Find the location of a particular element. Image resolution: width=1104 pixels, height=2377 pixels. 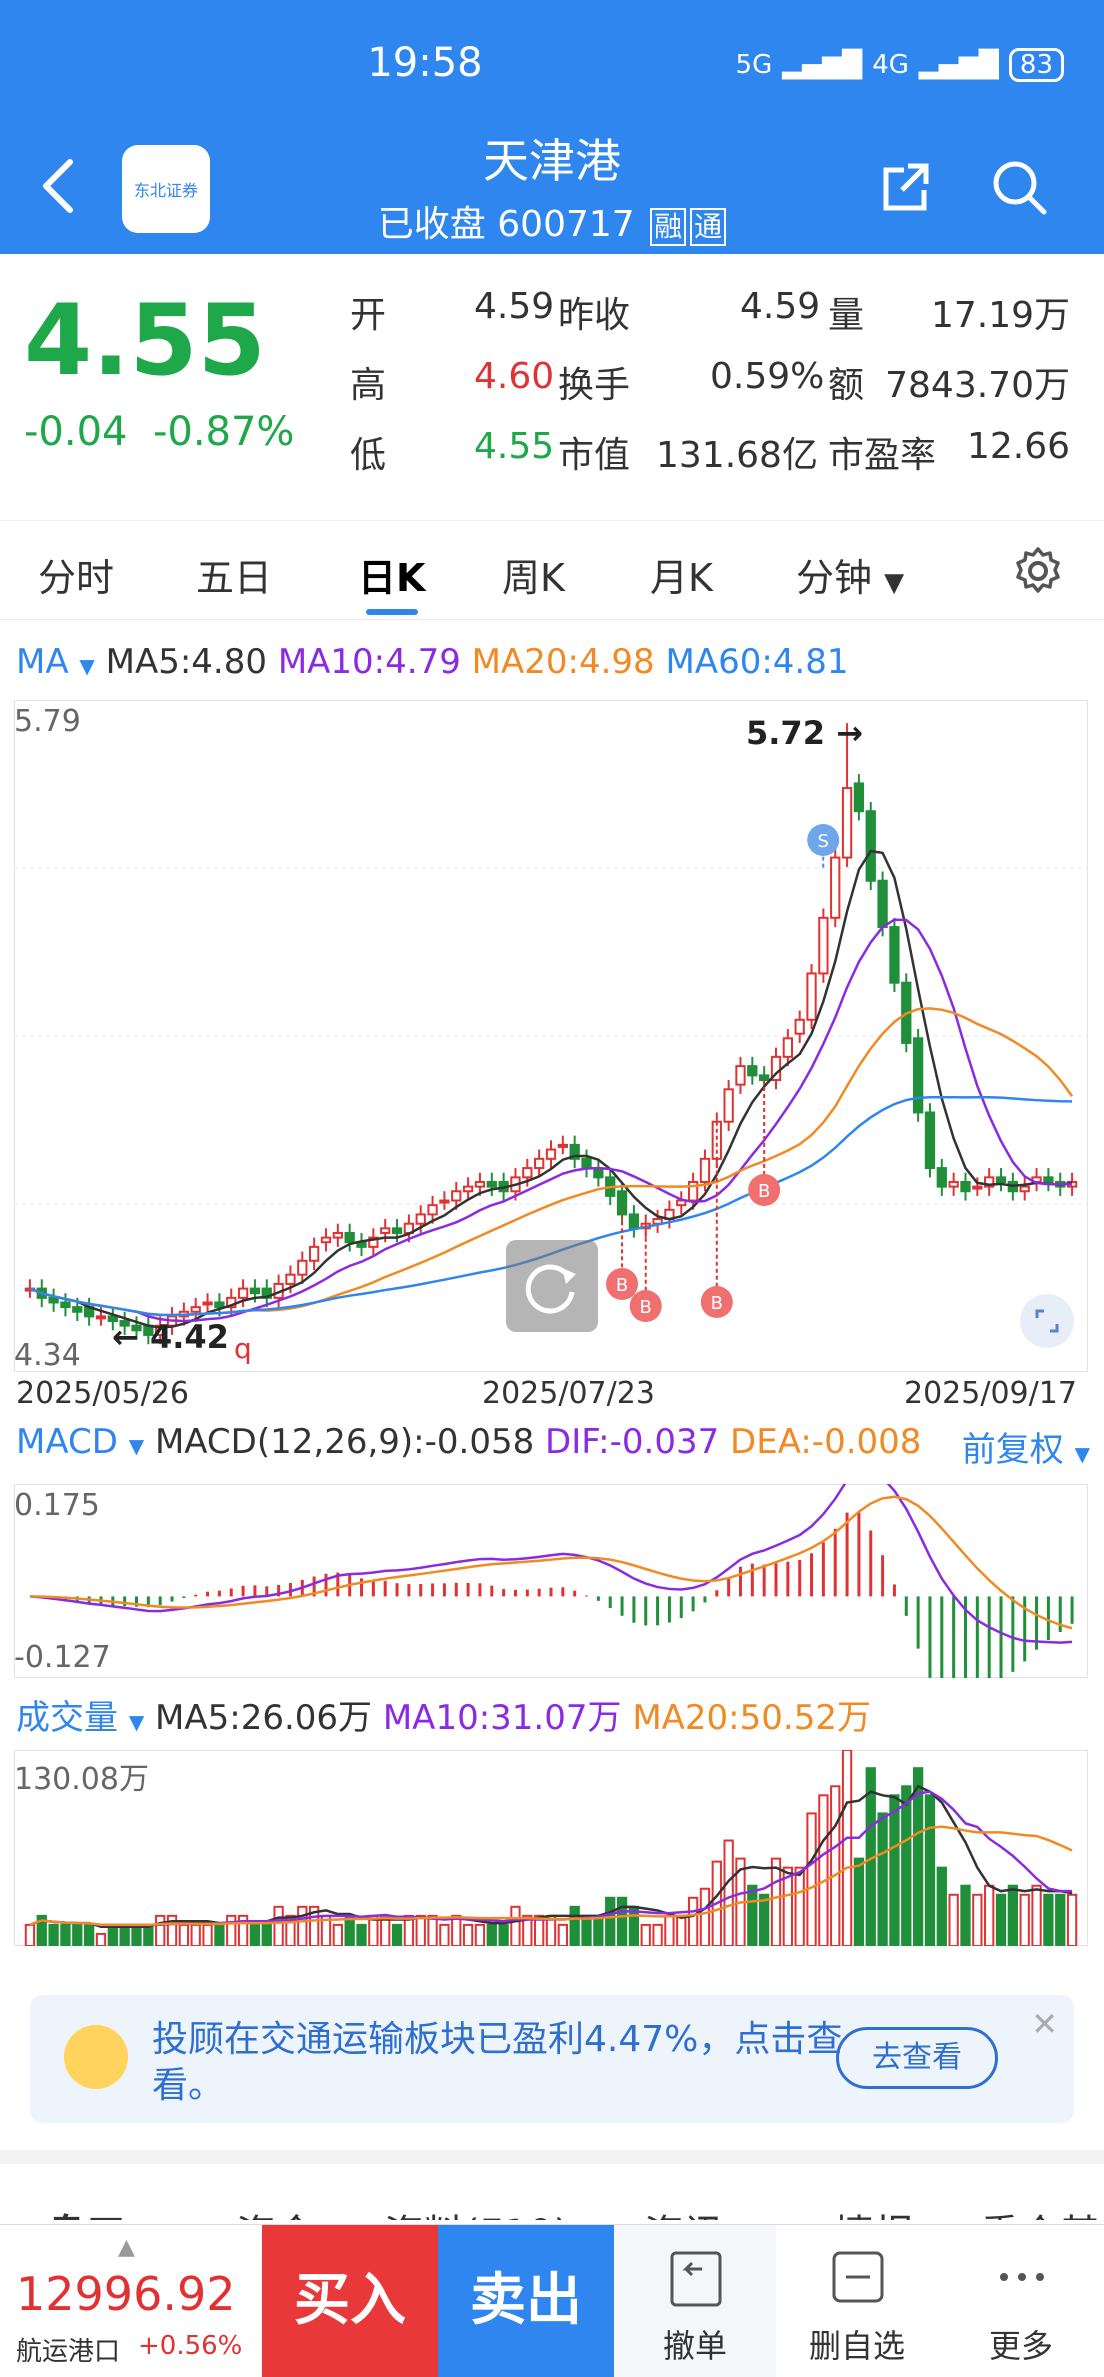

tab-intraday: 分时 is located at coordinates (76, 578).